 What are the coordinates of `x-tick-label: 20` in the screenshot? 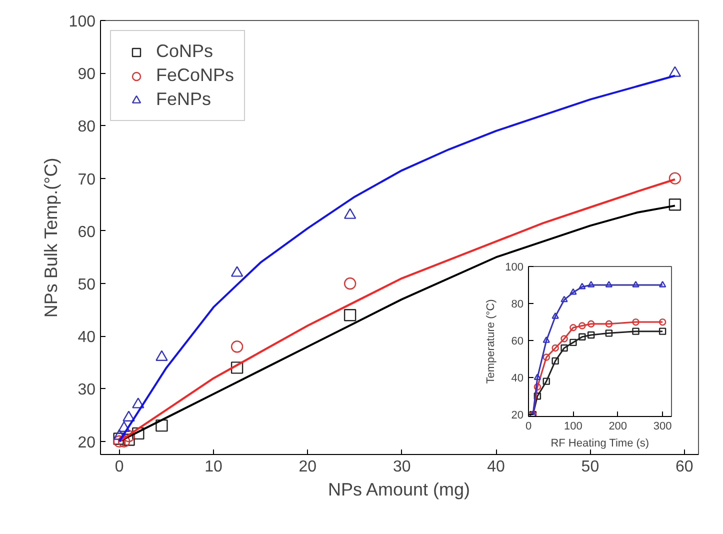 It's located at (307, 467).